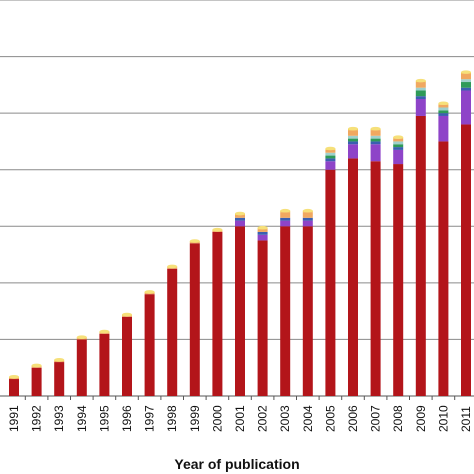 The height and width of the screenshot is (474, 474). I want to click on x-tick-label-2001: 2001, so click(240, 418).